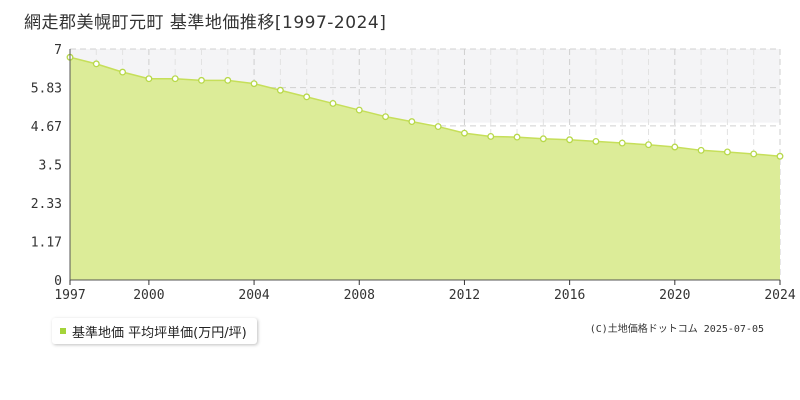 This screenshot has width=800, height=400. I want to click on x-tick-label: 2024, so click(779, 295).